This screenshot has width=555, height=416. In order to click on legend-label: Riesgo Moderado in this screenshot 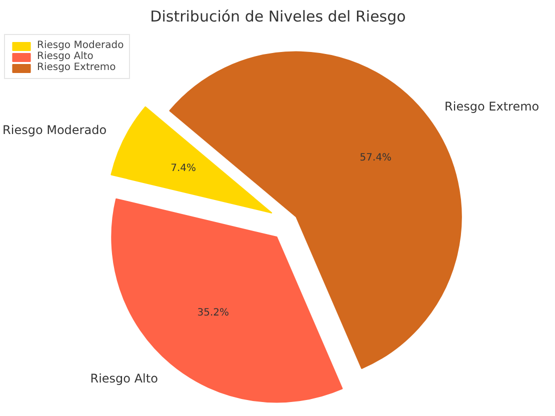, I will do `click(80, 45)`.